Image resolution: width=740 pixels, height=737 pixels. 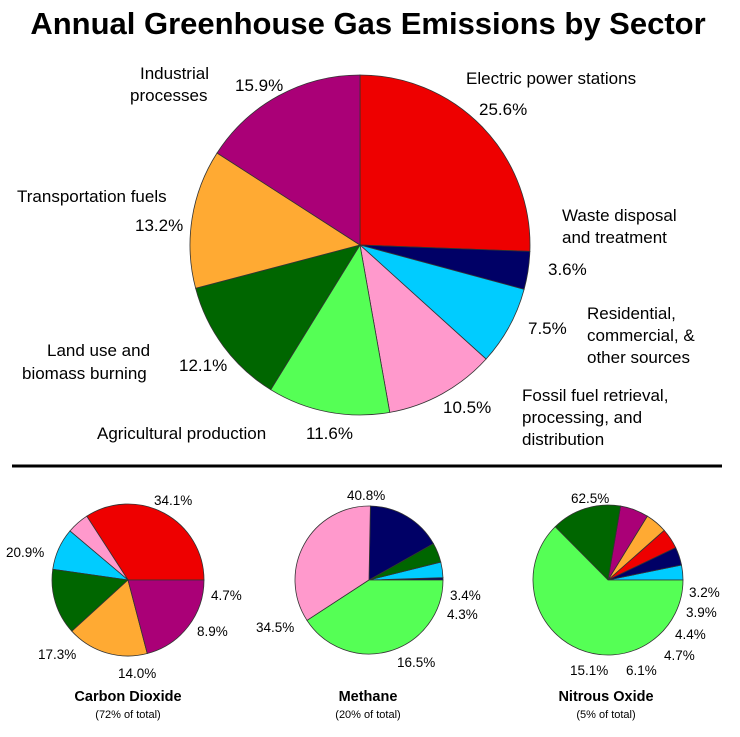 What do you see at coordinates (595, 395) in the screenshot?
I see `main-label-fossil: Fossil fuel retrieval,` at bounding box center [595, 395].